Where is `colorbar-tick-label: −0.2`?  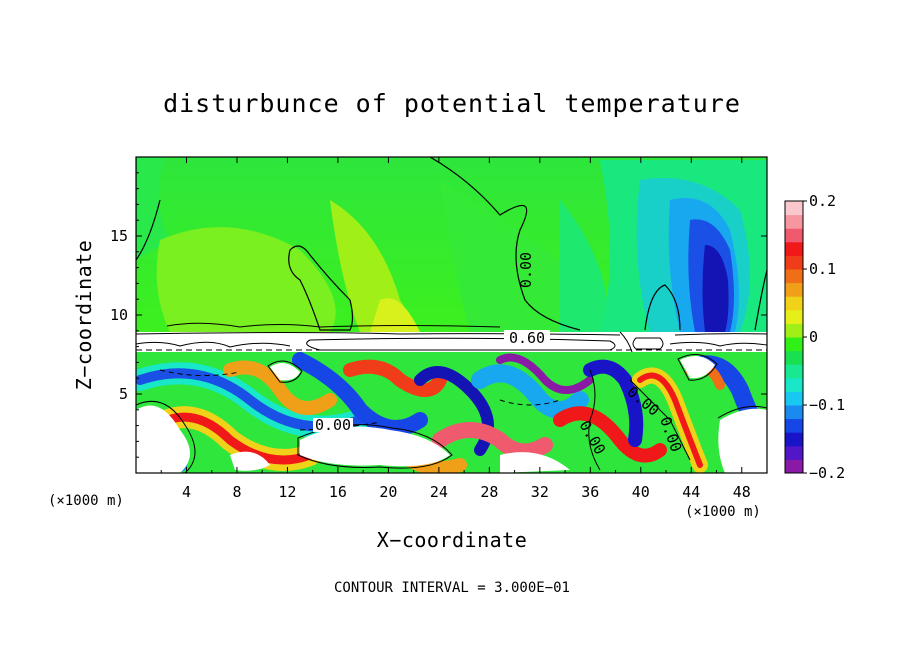
colorbar-tick-label: −0.2 is located at coordinates (827, 473).